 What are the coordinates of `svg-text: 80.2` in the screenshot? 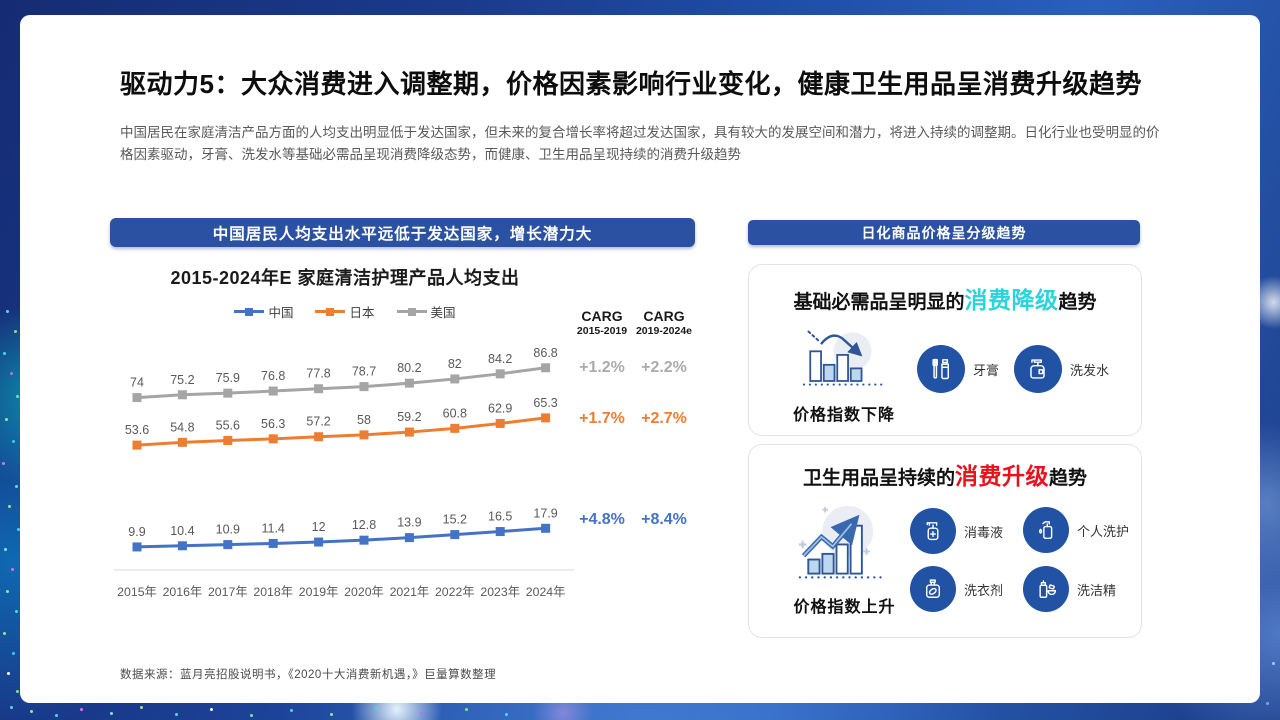 It's located at (409, 368).